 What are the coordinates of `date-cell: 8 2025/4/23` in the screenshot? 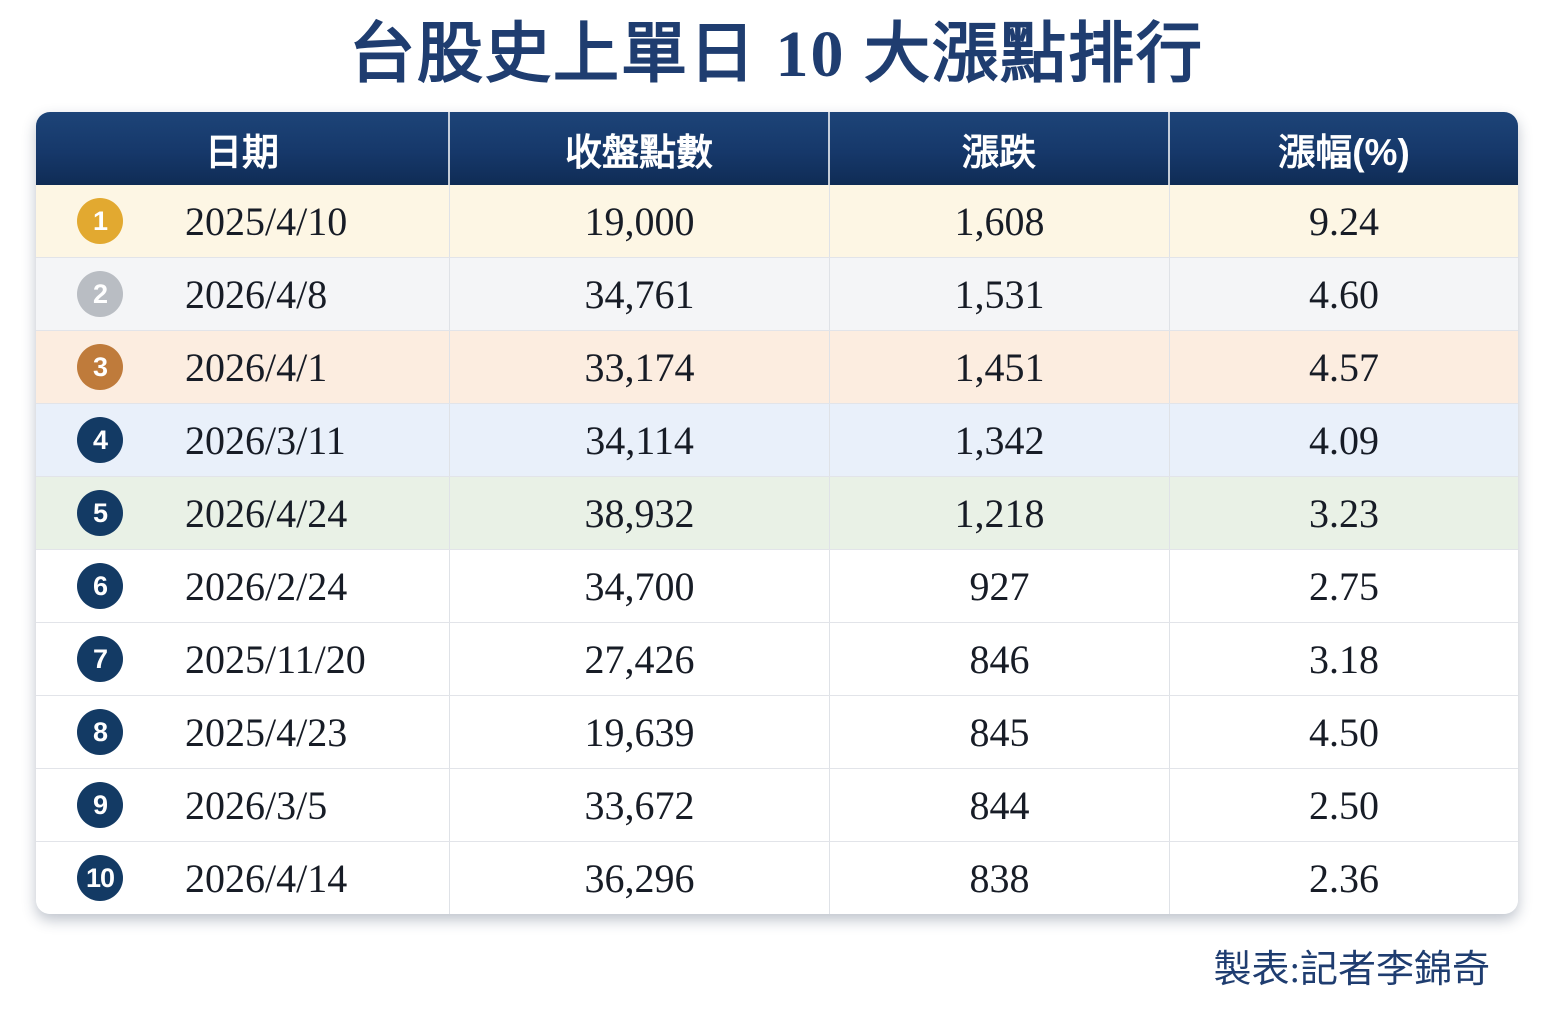 It's located at (243, 732).